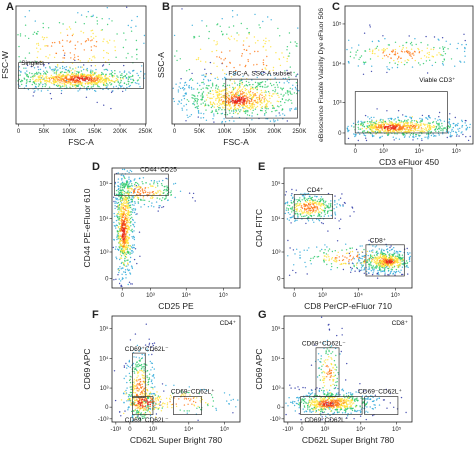 Image resolution: width=474 pixels, height=450 pixels. I want to click on y-tick-label: 0, so click(107, 279).